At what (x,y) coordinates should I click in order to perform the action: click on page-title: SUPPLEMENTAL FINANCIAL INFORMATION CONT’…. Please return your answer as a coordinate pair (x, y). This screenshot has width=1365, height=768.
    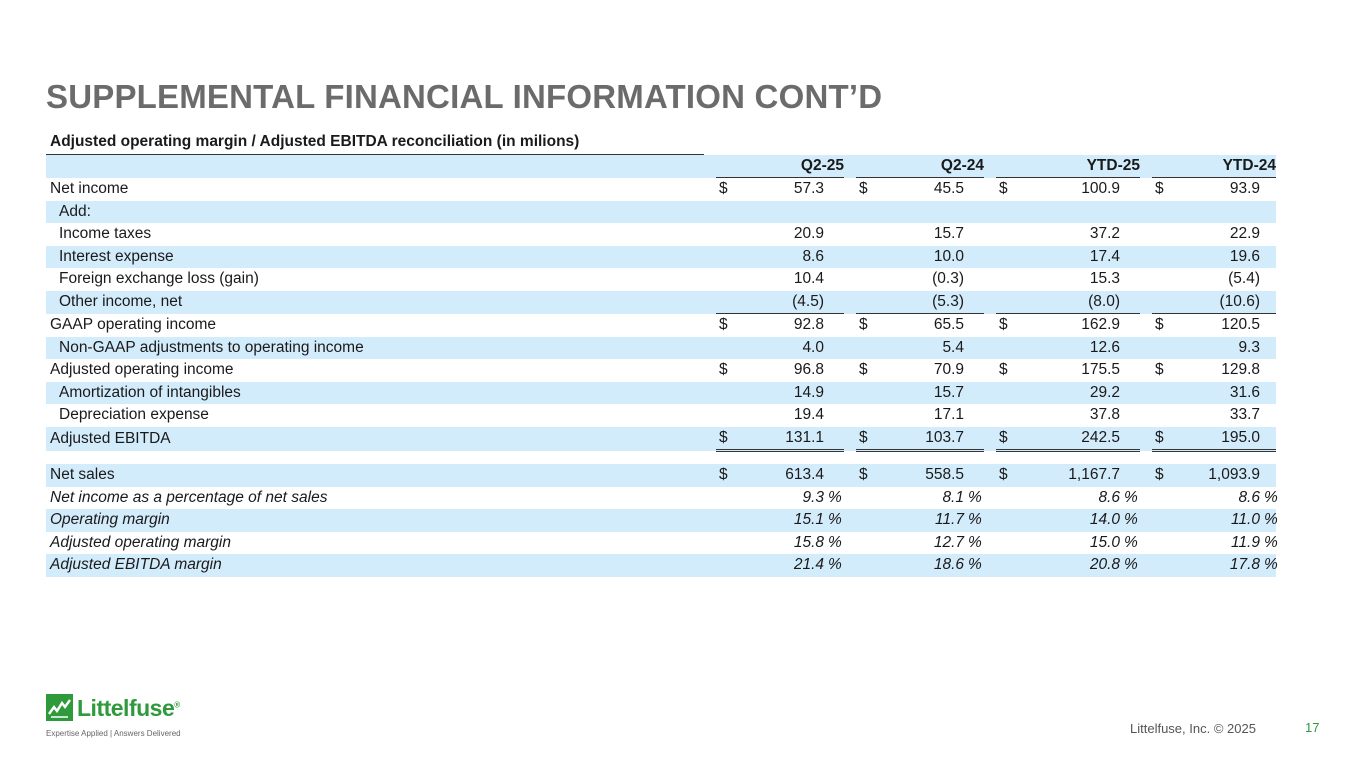
    Looking at the image, I should click on (464, 96).